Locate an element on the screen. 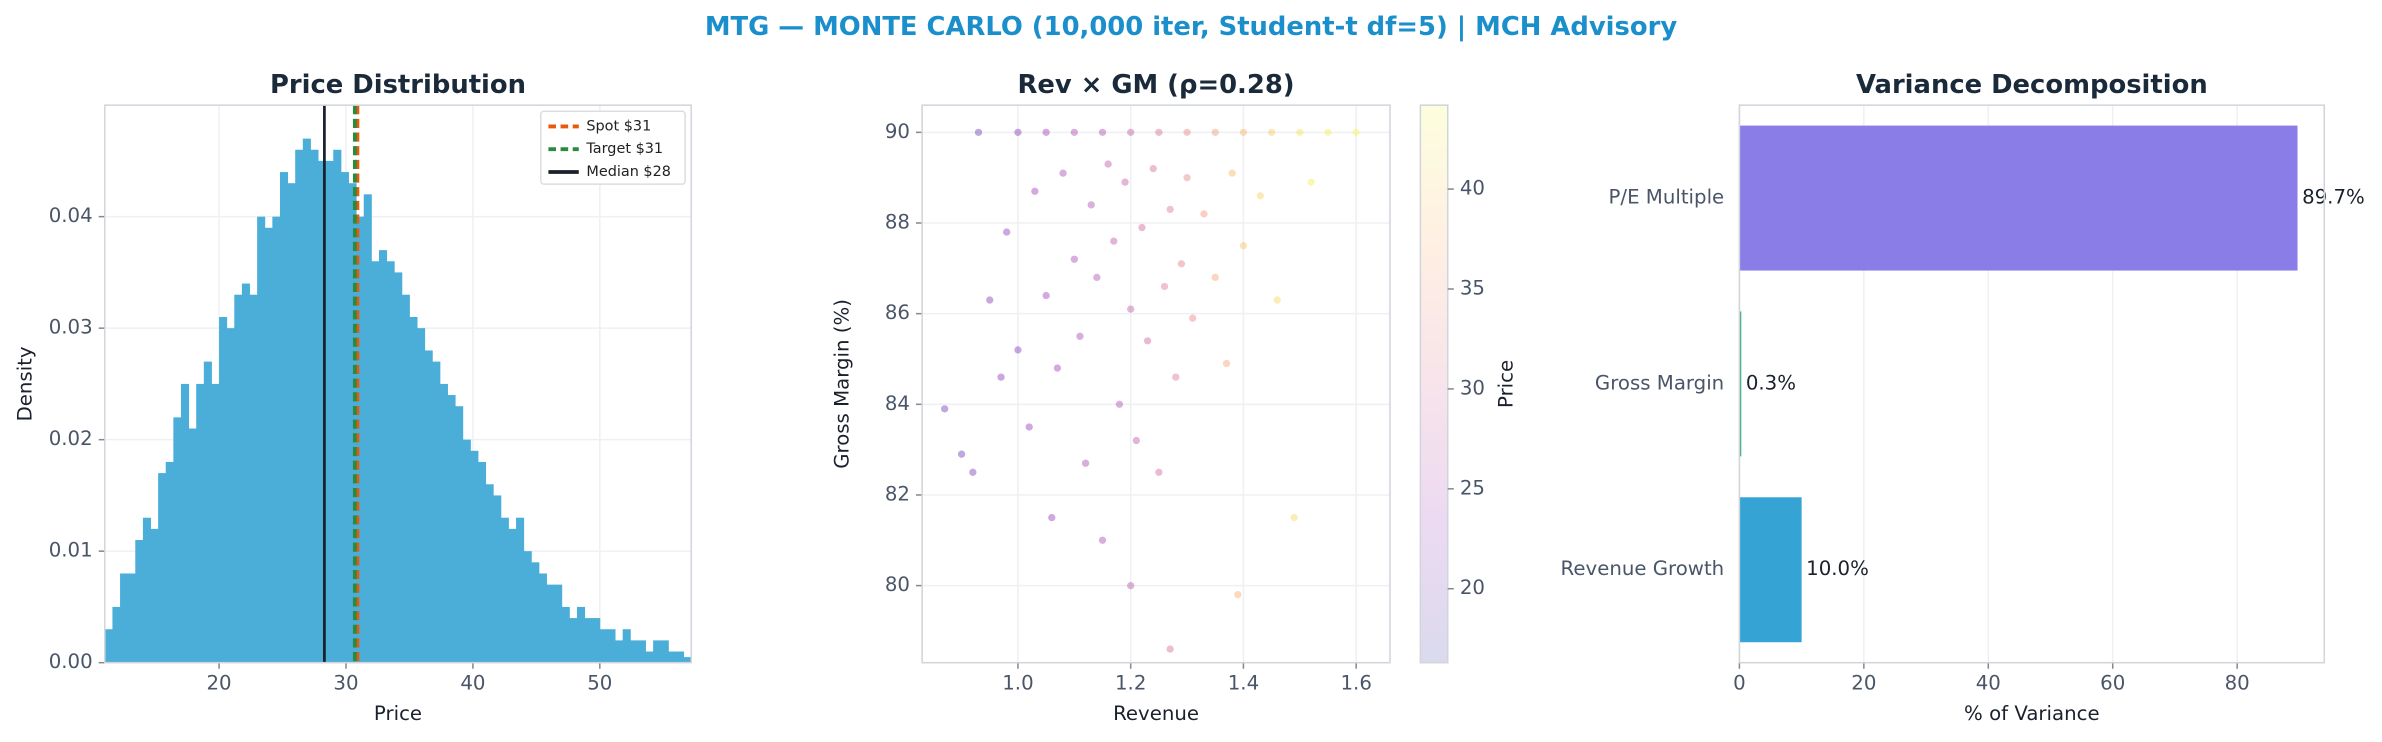 Image resolution: width=2382 pixels, height=742 pixels. x-tick-label: 0 is located at coordinates (1739, 682).